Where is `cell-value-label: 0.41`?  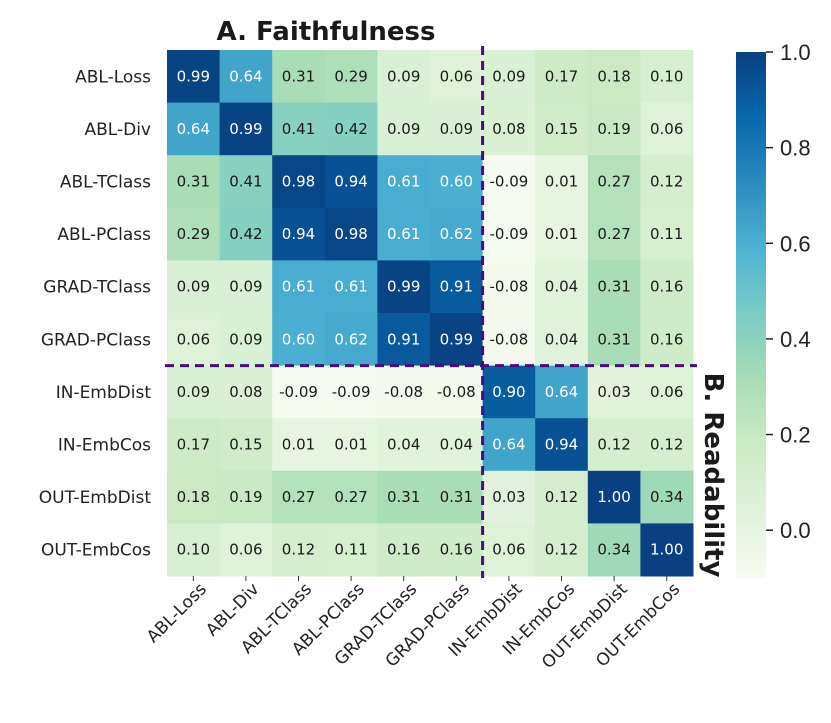
cell-value-label: 0.41 is located at coordinates (298, 129).